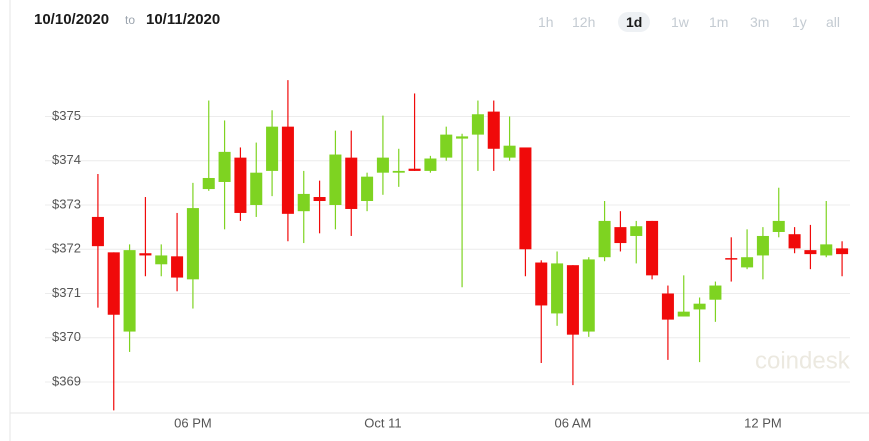 The width and height of the screenshot is (869, 441). What do you see at coordinates (66, 380) in the screenshot?
I see `y-tick-label: $369` at bounding box center [66, 380].